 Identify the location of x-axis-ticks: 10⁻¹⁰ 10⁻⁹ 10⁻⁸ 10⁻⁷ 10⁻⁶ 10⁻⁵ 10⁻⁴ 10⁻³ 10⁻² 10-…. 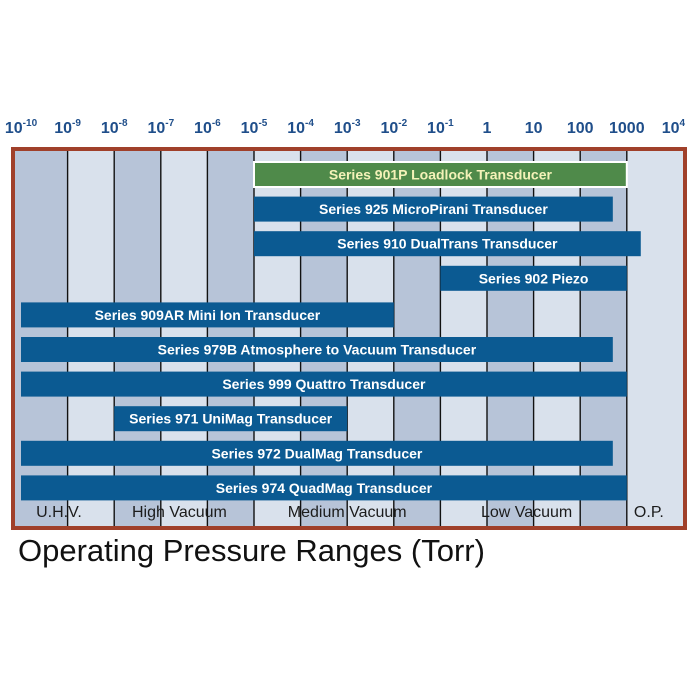
(345, 127).